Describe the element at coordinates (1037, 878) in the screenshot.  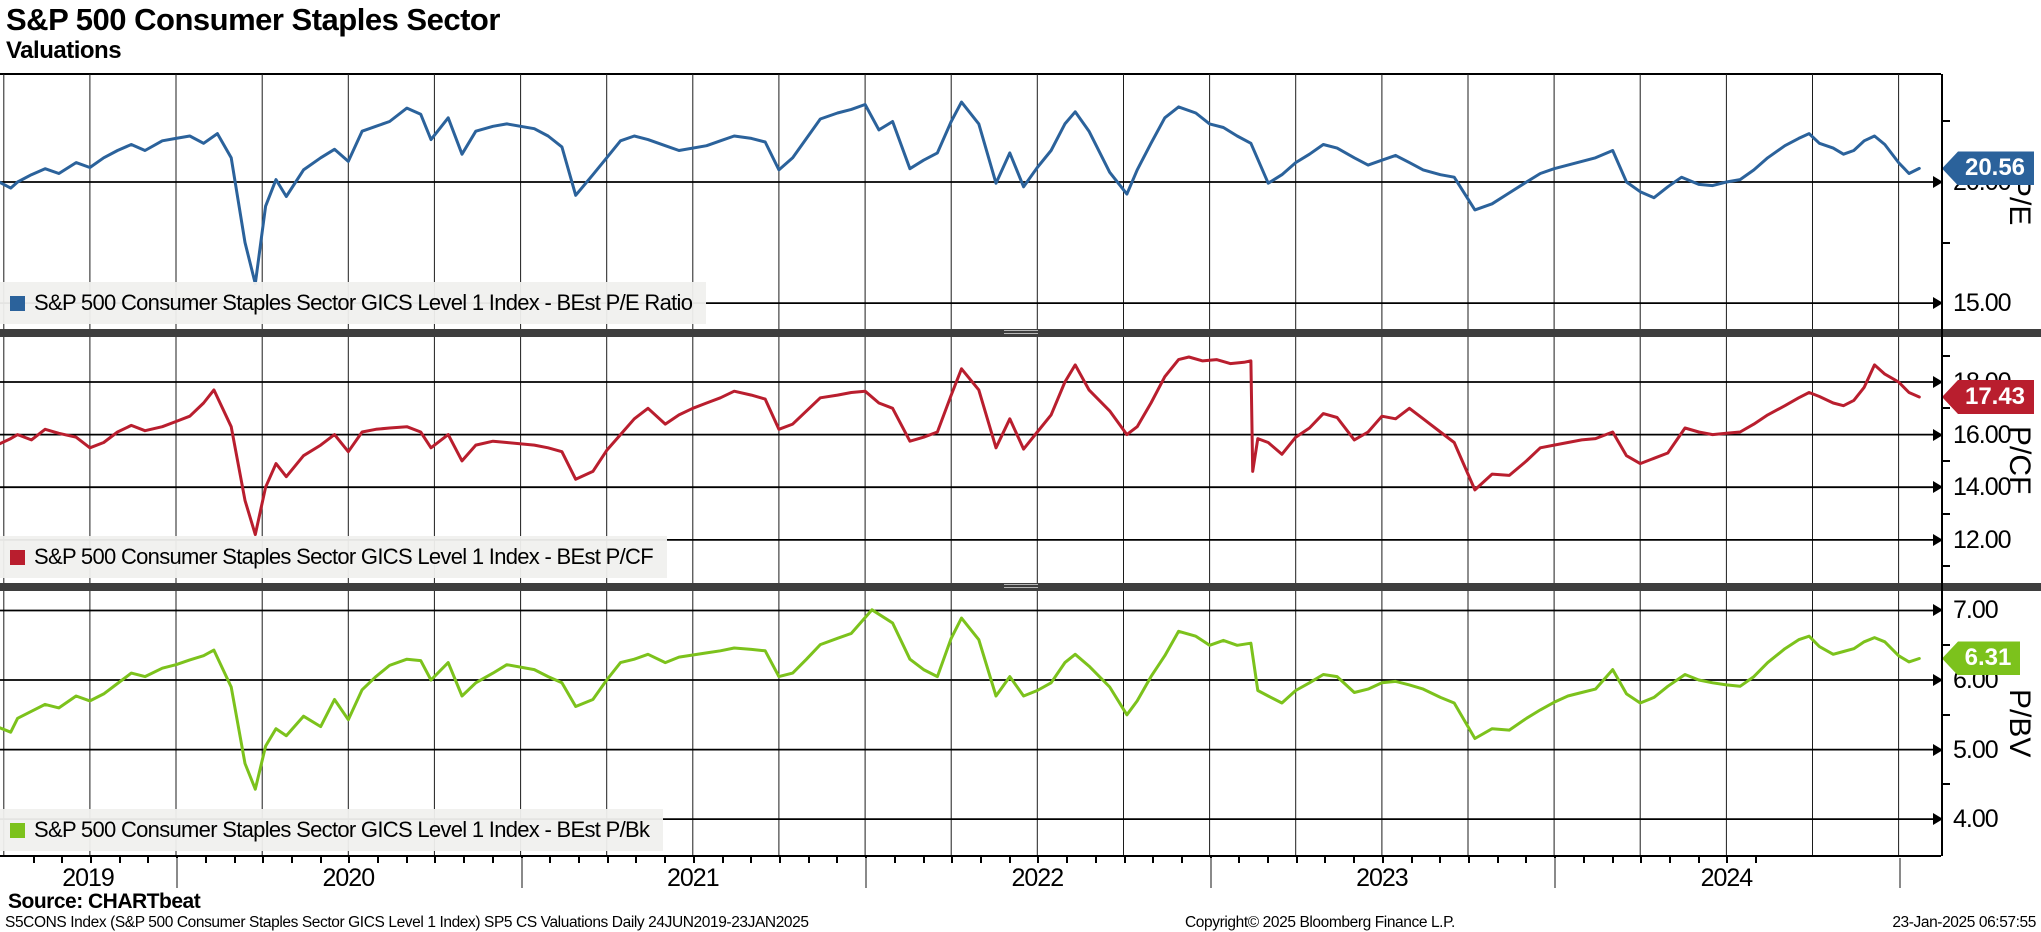
I see `x-year-label: 2022` at that location.